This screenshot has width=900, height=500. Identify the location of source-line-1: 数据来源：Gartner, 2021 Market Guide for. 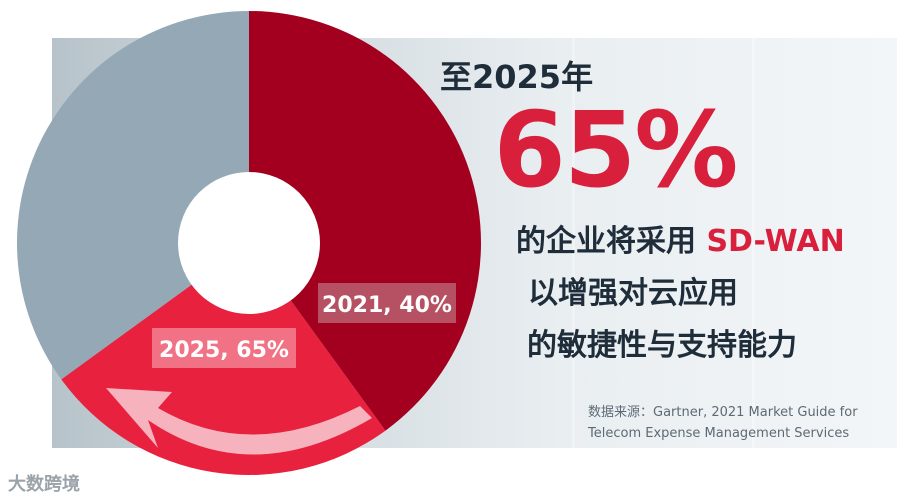
(723, 412).